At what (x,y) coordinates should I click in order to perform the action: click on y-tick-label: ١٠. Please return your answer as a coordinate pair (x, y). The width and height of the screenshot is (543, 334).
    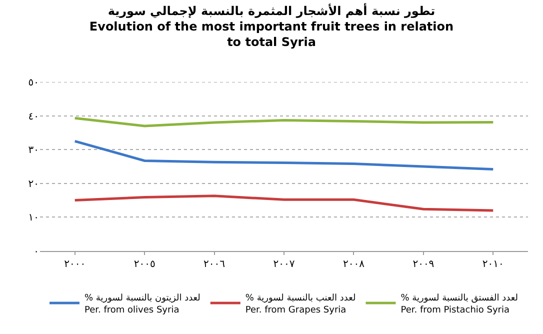
    Looking at the image, I should click on (33, 218).